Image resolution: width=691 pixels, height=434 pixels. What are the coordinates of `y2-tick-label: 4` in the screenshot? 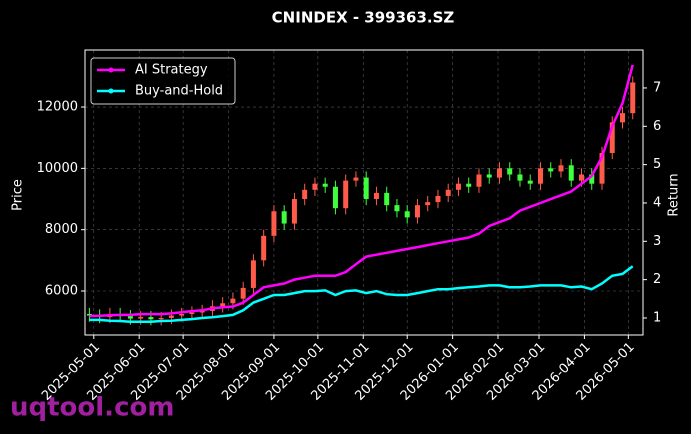 It's located at (657, 202).